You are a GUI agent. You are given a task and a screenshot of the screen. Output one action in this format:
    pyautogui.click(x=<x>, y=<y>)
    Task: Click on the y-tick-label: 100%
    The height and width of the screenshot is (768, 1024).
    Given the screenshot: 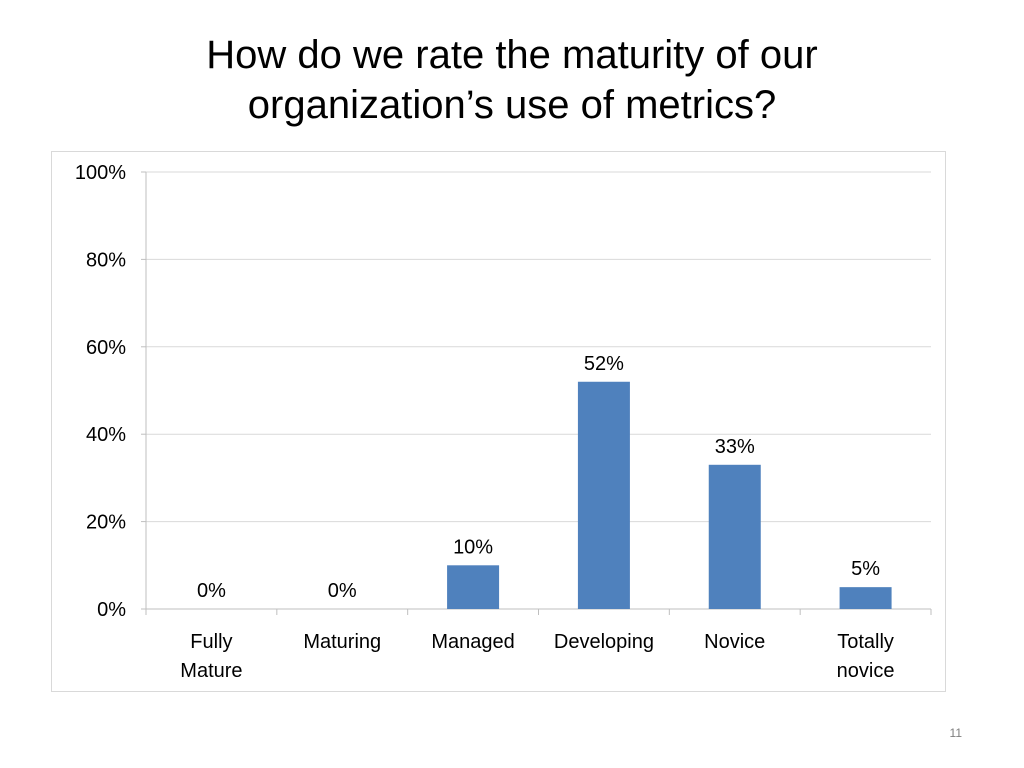 What is the action you would take?
    pyautogui.click(x=100, y=173)
    